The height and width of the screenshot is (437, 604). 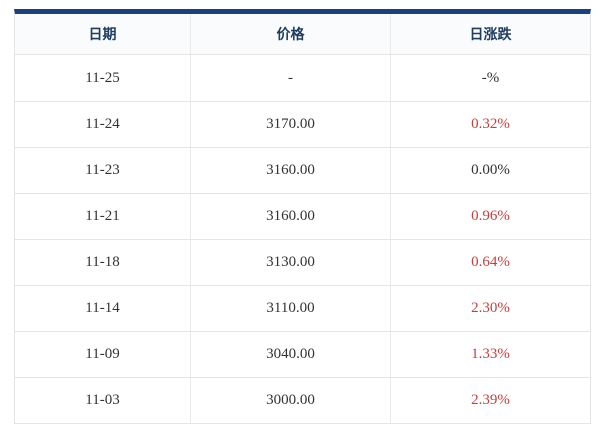 I want to click on table-row: 11-14 3110.00 2.30%, so click(x=302, y=308).